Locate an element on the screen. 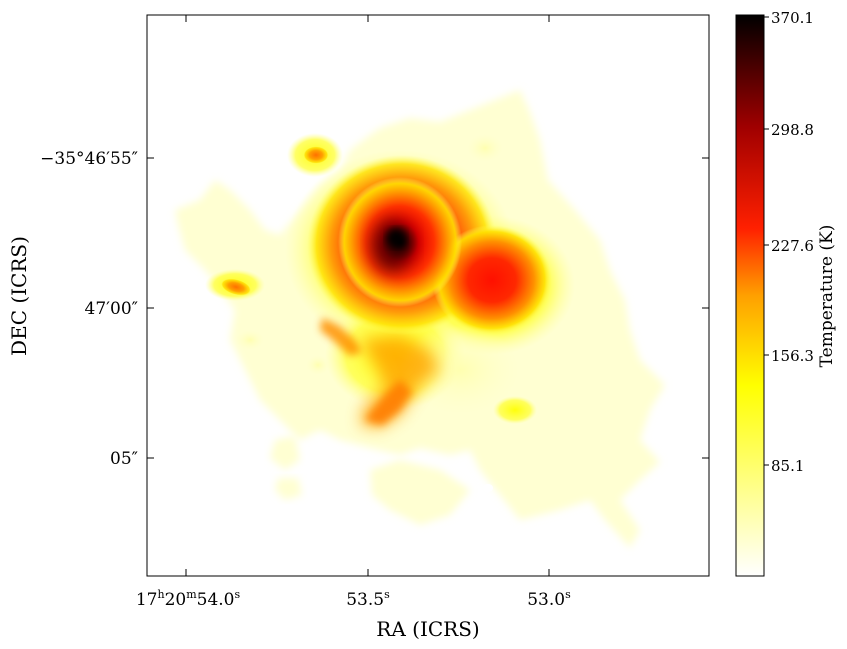  colorbar-title: Temperature (K) is located at coordinates (827, 296).